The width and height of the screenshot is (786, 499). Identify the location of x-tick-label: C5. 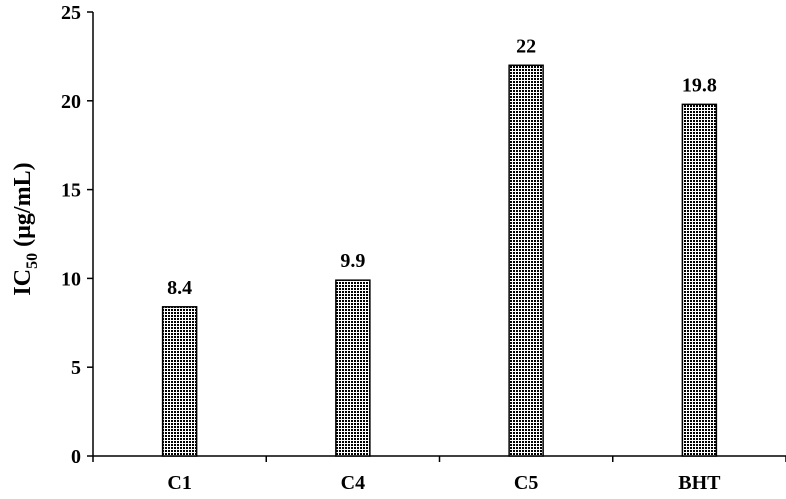
(526, 483).